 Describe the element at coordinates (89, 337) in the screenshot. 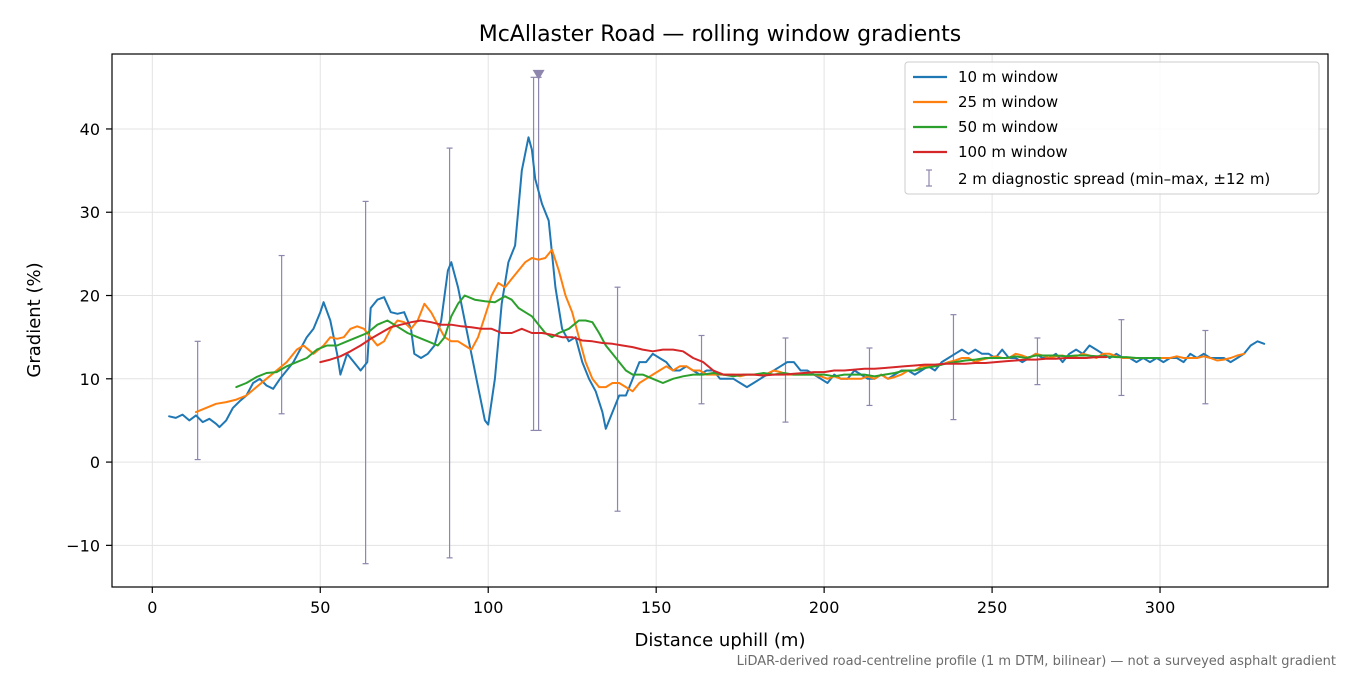

I see `y-axis-ticks: −10 0 10 20 30 40` at that location.